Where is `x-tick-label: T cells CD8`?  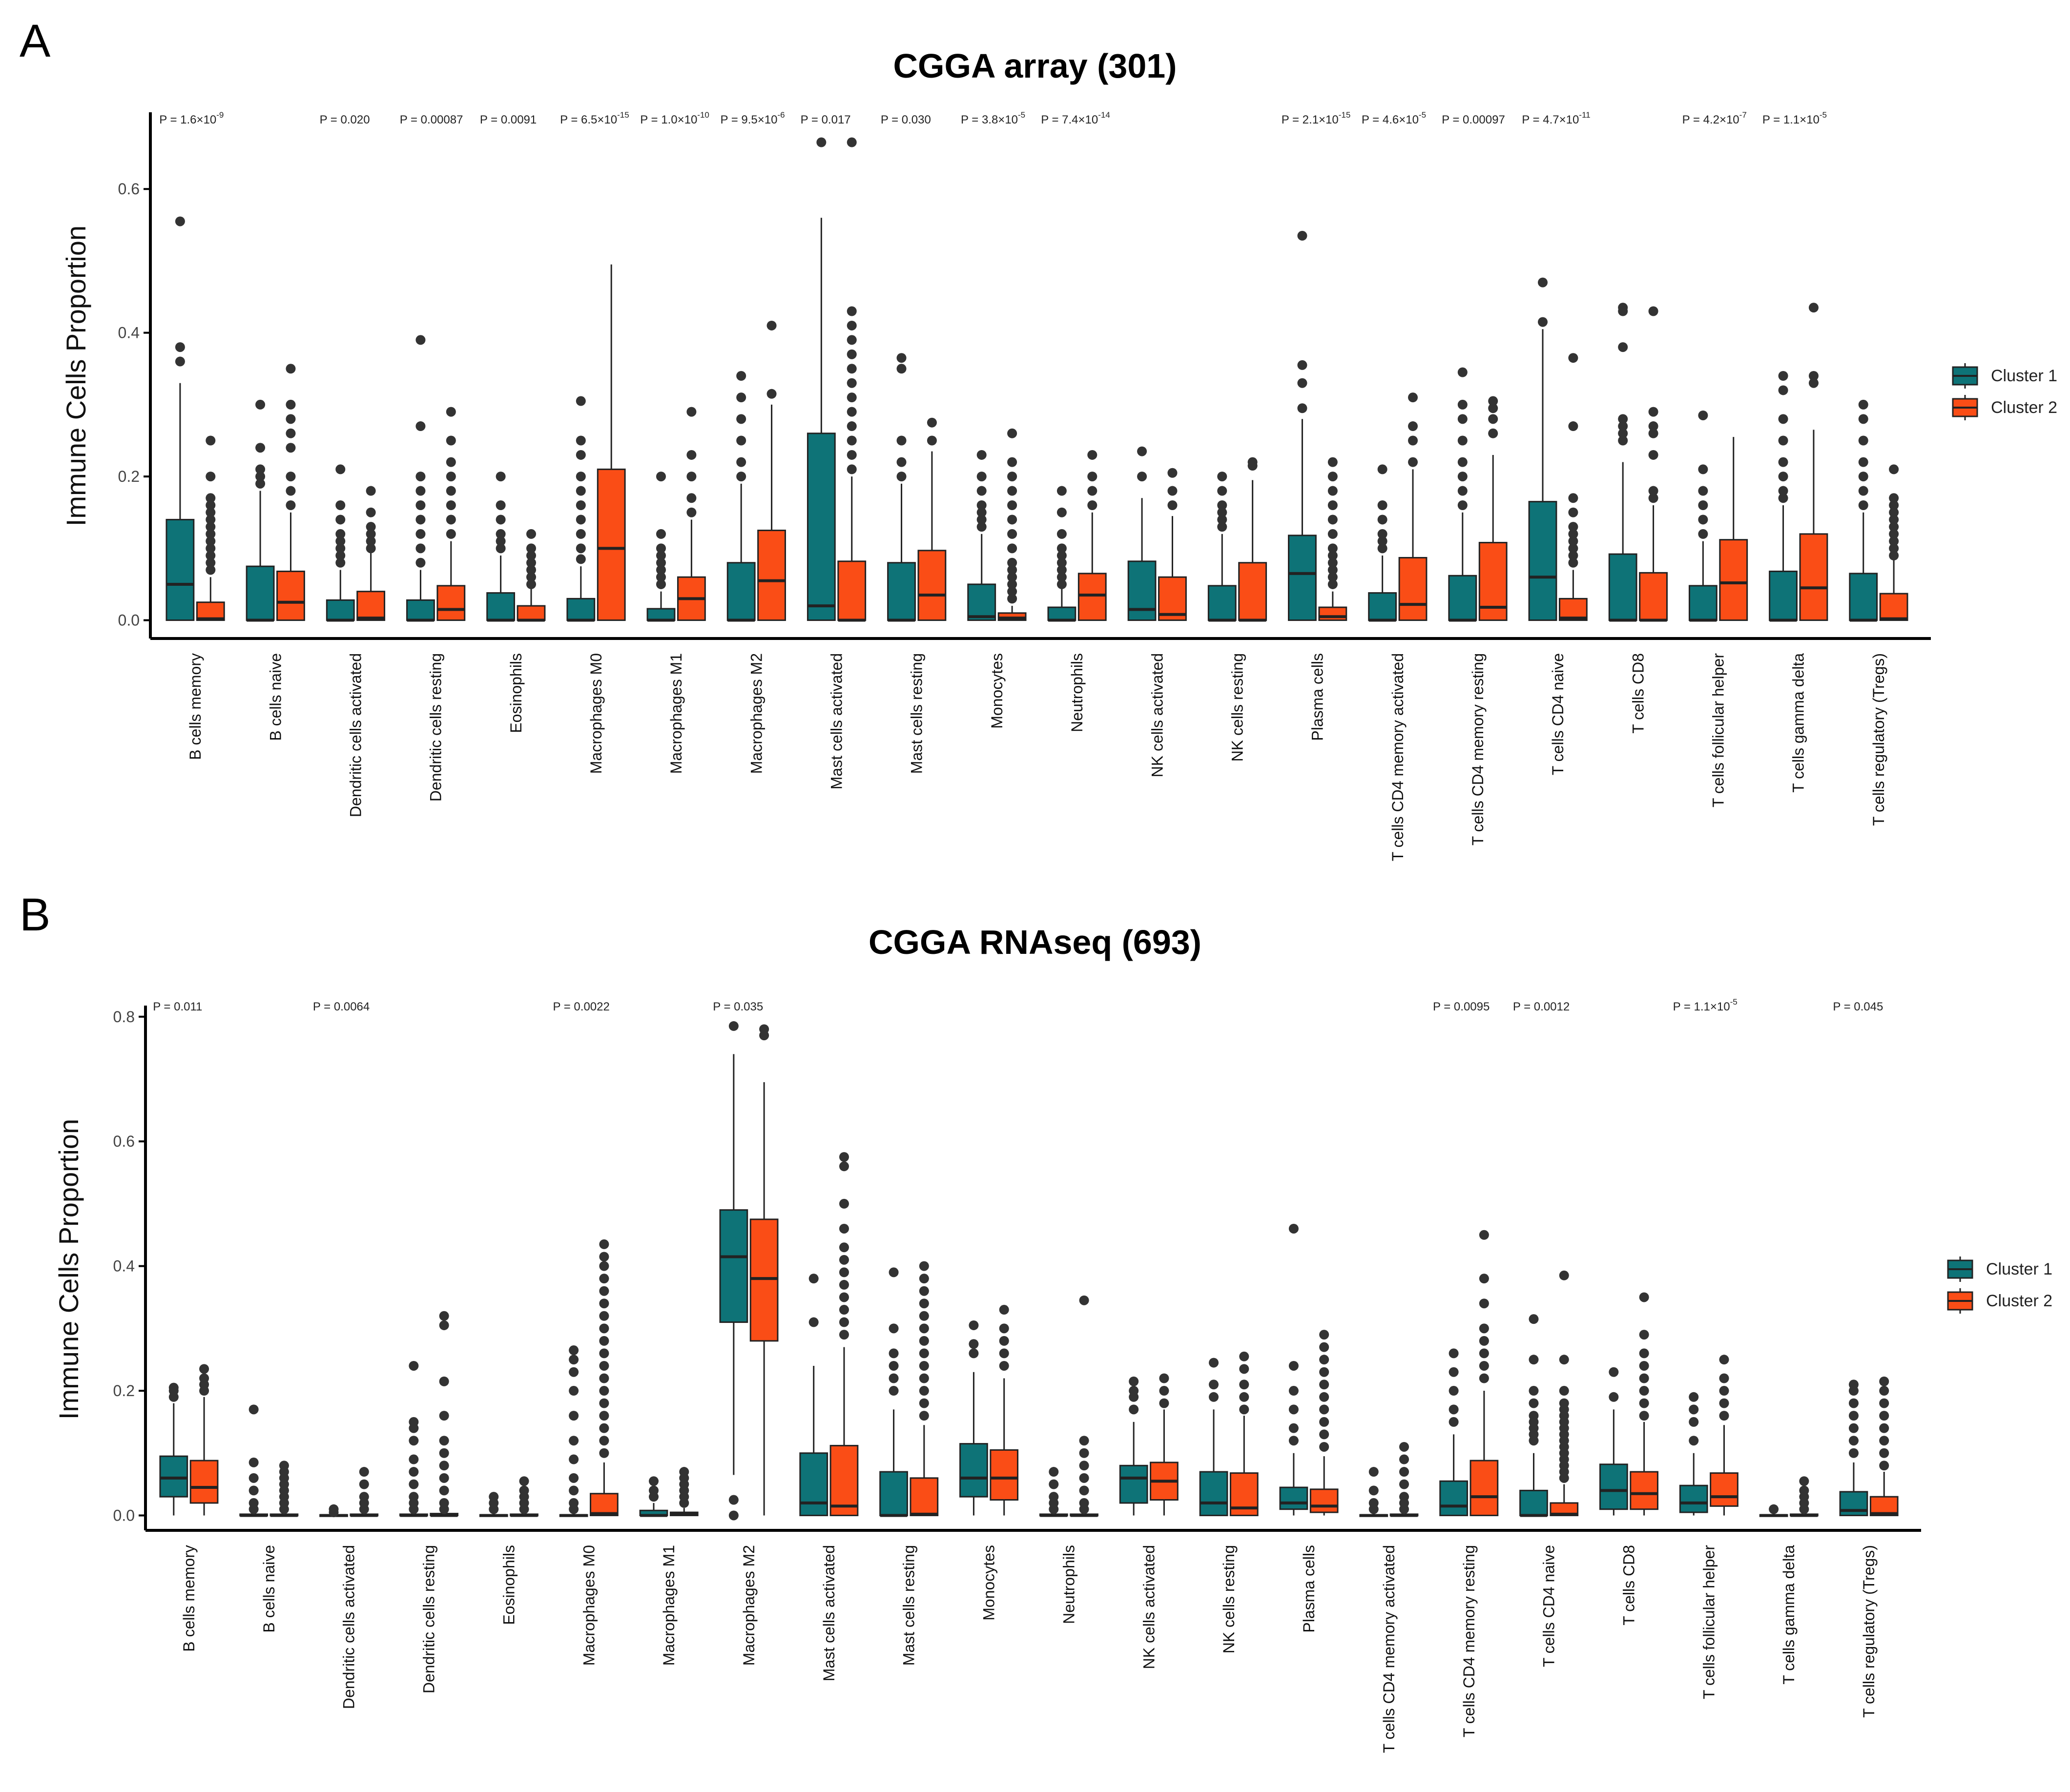
x-tick-label: T cells CD8 is located at coordinates (1638, 693).